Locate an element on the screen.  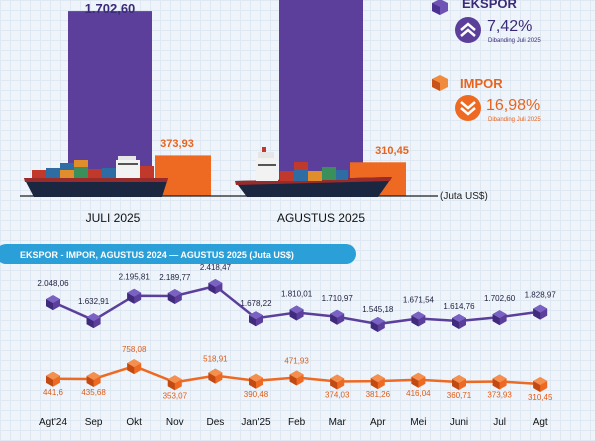
legend-impor-name: IMPOR is located at coordinates (481, 83).